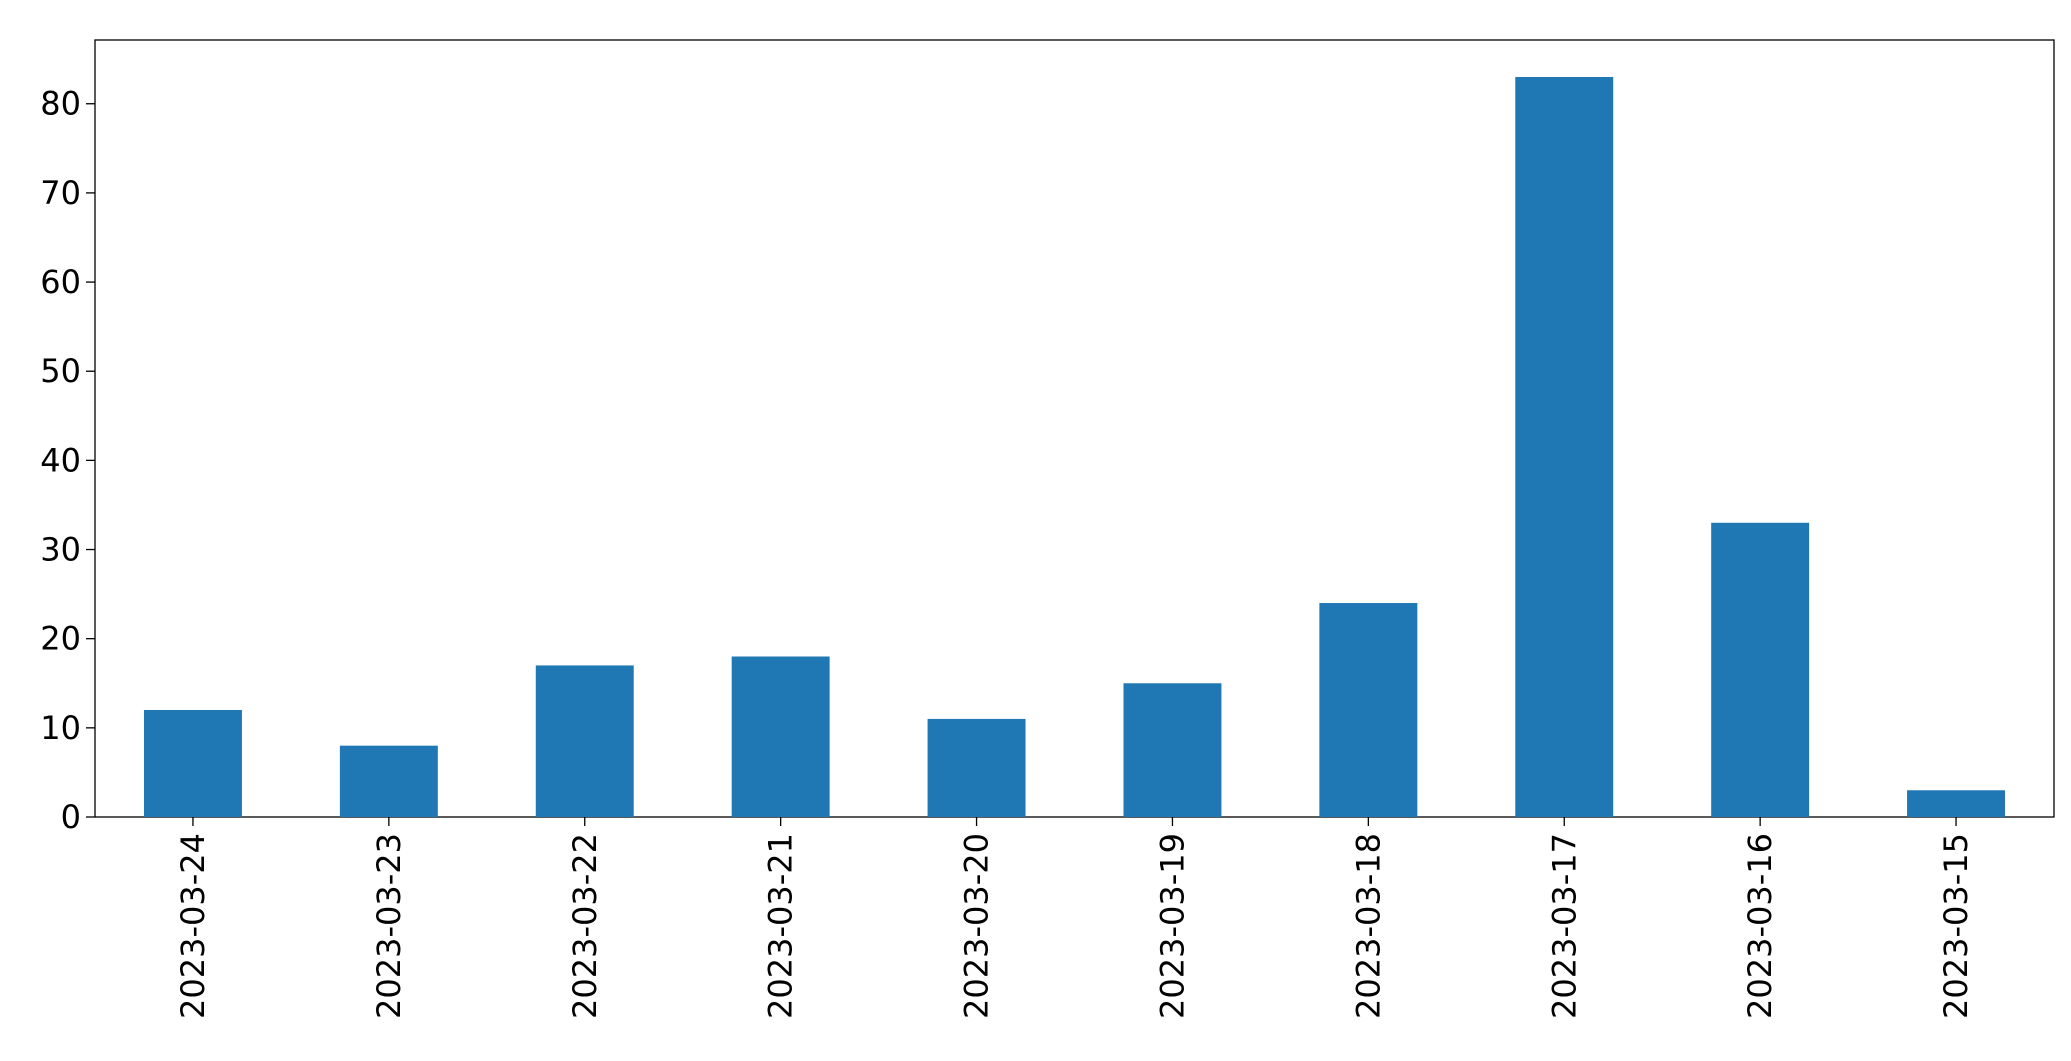 This screenshot has width=2071, height=1061. I want to click on x-tick-label: 2023-03-16, so click(1760, 926).